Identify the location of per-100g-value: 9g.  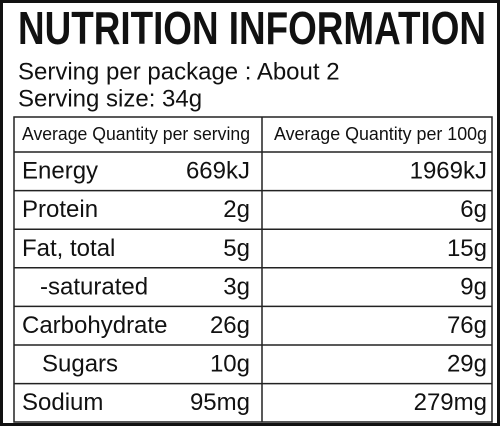
(473, 286).